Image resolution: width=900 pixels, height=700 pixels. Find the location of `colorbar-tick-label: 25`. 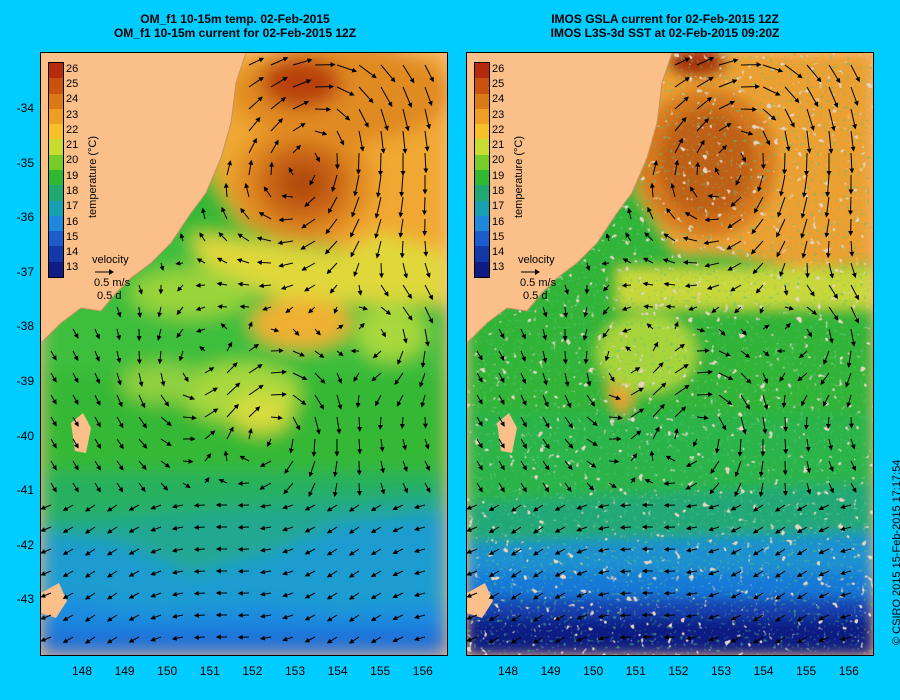

colorbar-tick-label: 25 is located at coordinates (72, 83).